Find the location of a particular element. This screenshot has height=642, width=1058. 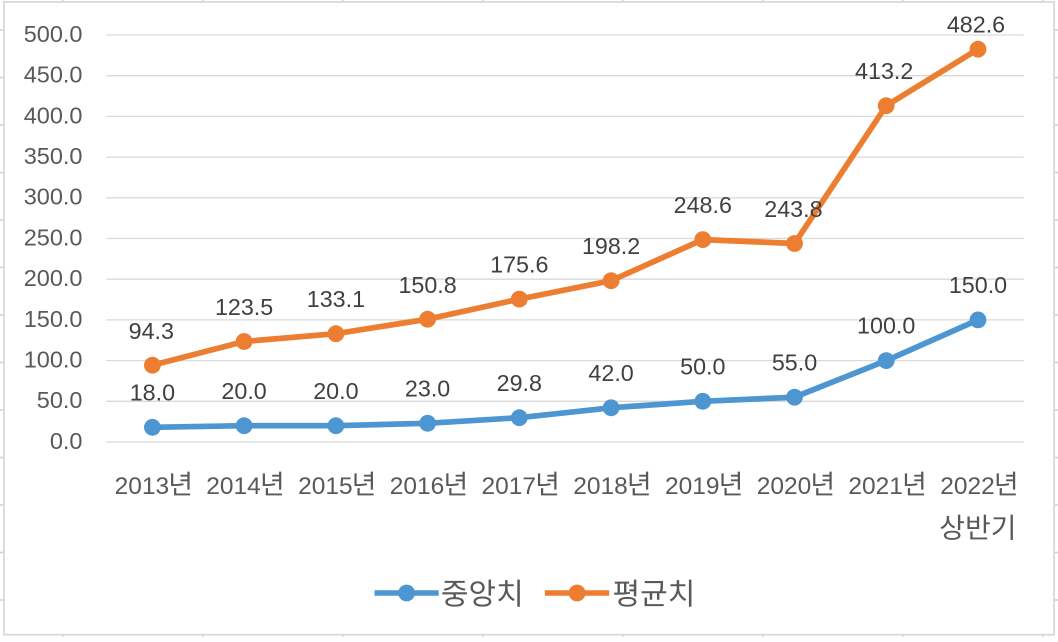

svg-text: 2018 is located at coordinates (600, 486).